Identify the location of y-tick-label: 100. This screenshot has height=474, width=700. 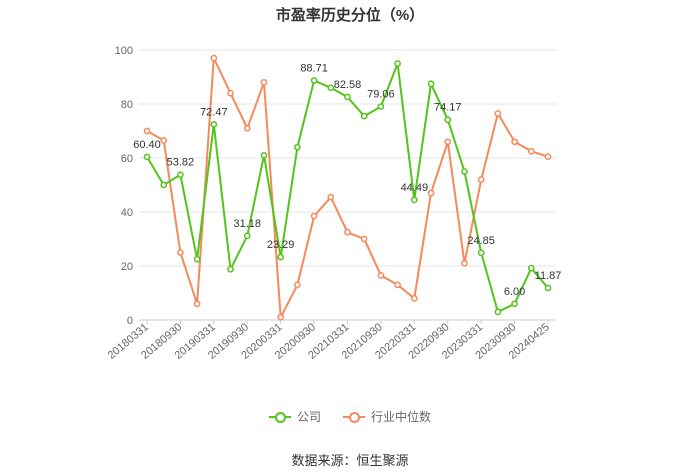
(124, 51).